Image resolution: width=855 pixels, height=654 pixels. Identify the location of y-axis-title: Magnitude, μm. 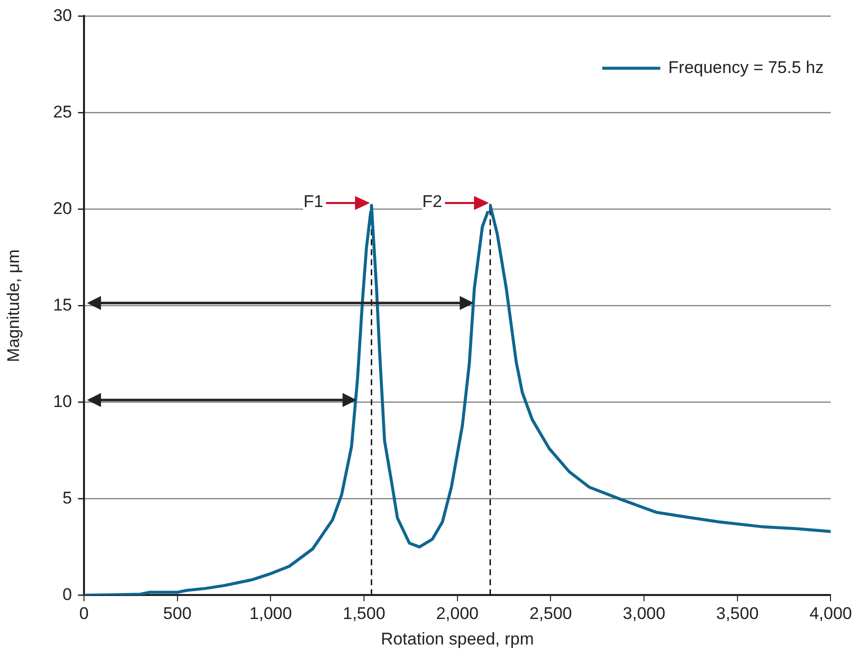
(13, 305).